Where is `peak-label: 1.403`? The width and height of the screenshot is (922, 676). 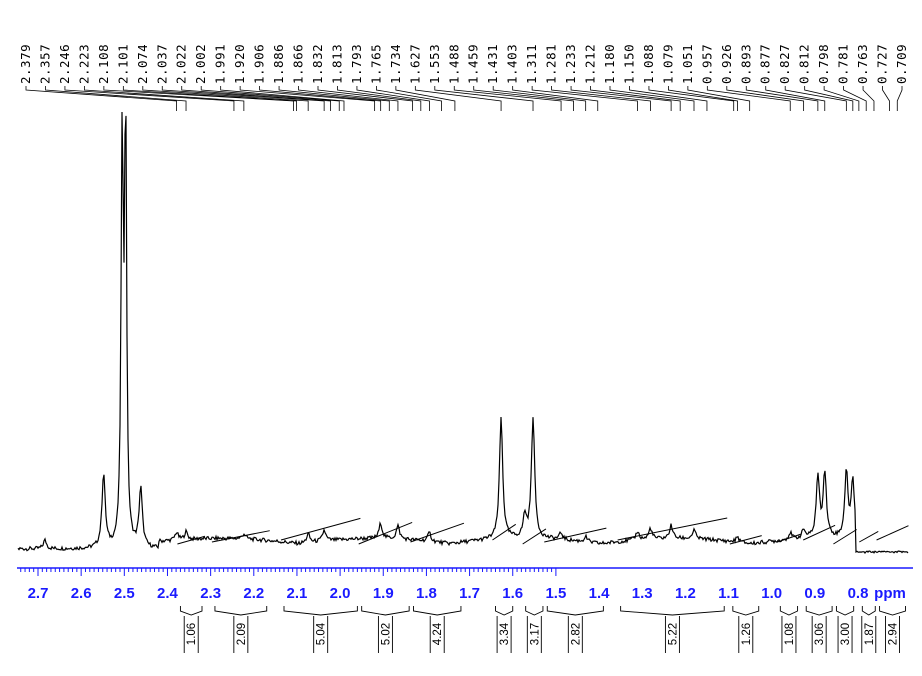 peak-label: 1.403 is located at coordinates (512, 64).